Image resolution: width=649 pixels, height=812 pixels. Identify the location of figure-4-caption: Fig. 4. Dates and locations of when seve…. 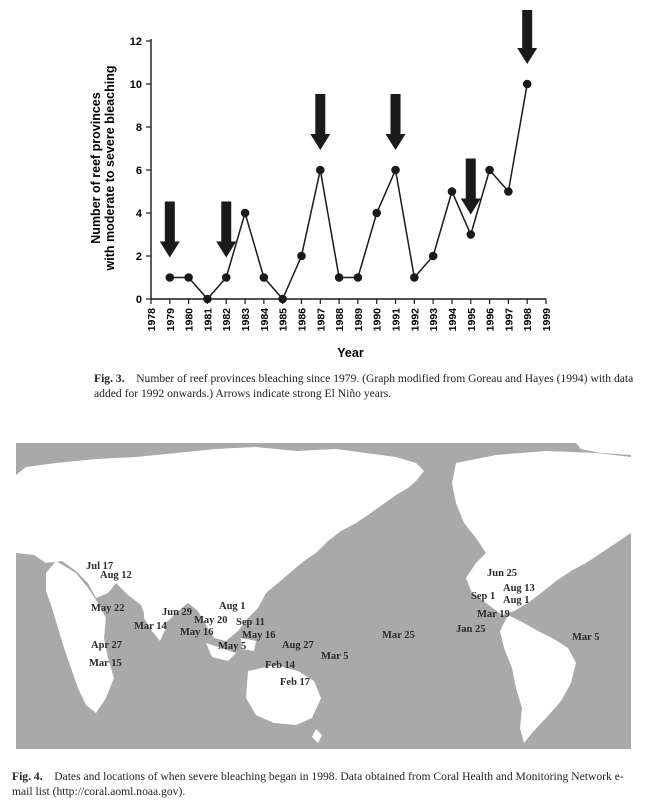
(327, 784).